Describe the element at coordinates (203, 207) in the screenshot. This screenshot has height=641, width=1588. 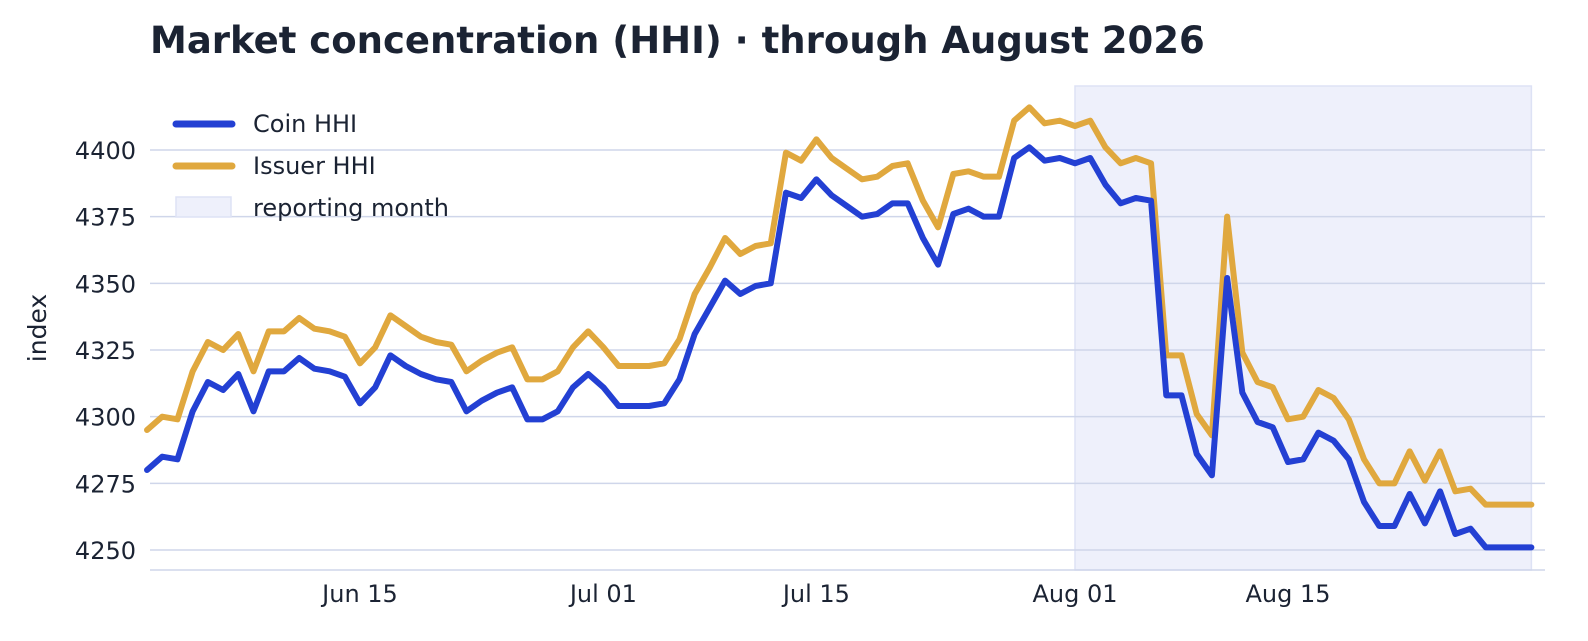
I see `legend-swatch-reporting-month` at that location.